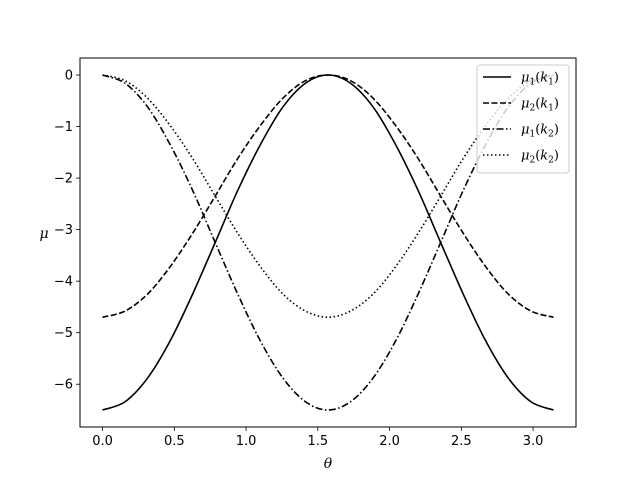  Describe the element at coordinates (540, 157) in the screenshot. I see `legend-label: μ2(k2)` at that location.